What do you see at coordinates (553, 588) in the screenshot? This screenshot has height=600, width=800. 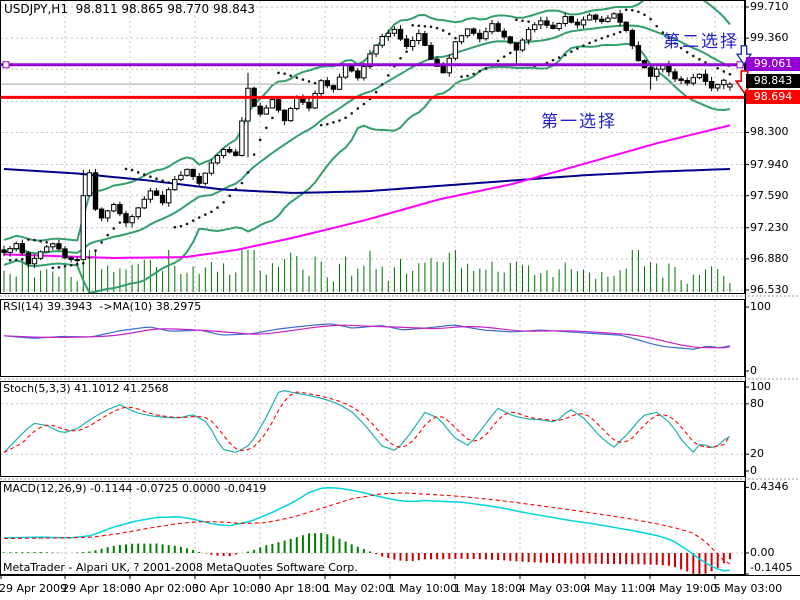 I see `time-axis-label: 4 May 03:00` at bounding box center [553, 588].